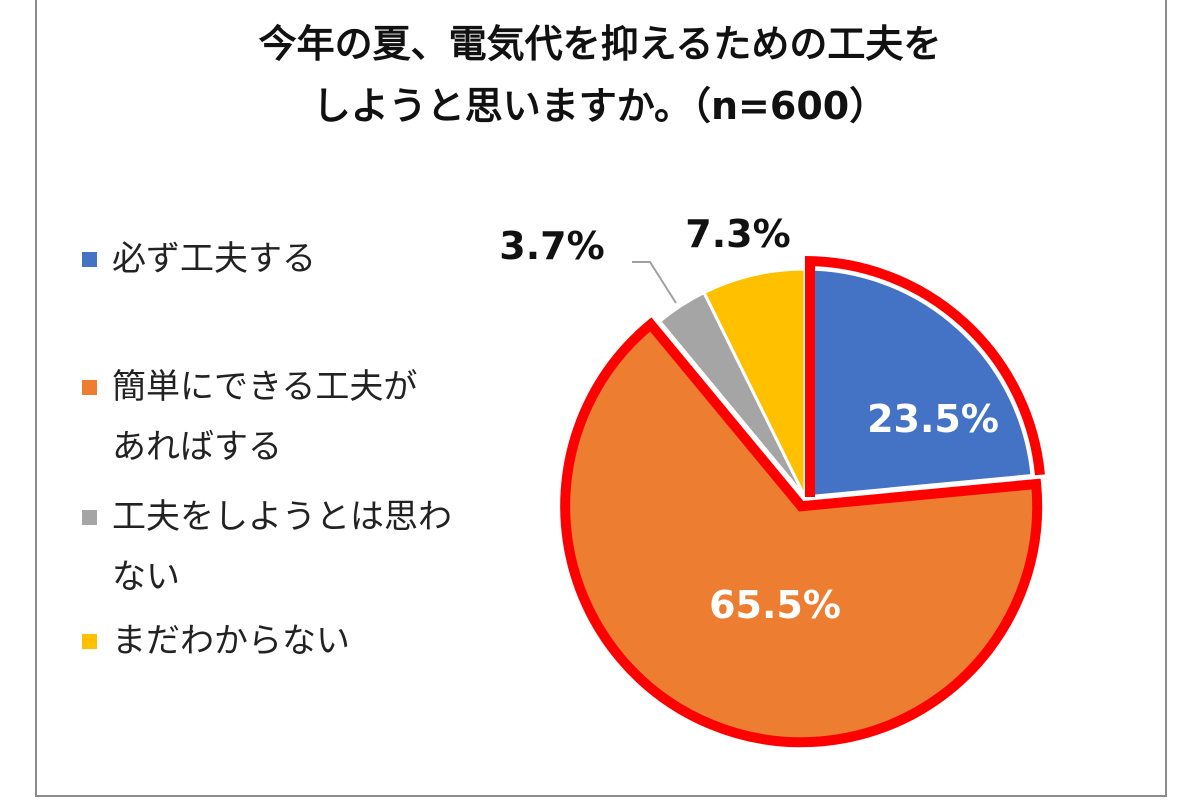 Image resolution: width=1200 pixels, height=800 pixels. I want to click on slice-always-outer-border, so click(924, 366).